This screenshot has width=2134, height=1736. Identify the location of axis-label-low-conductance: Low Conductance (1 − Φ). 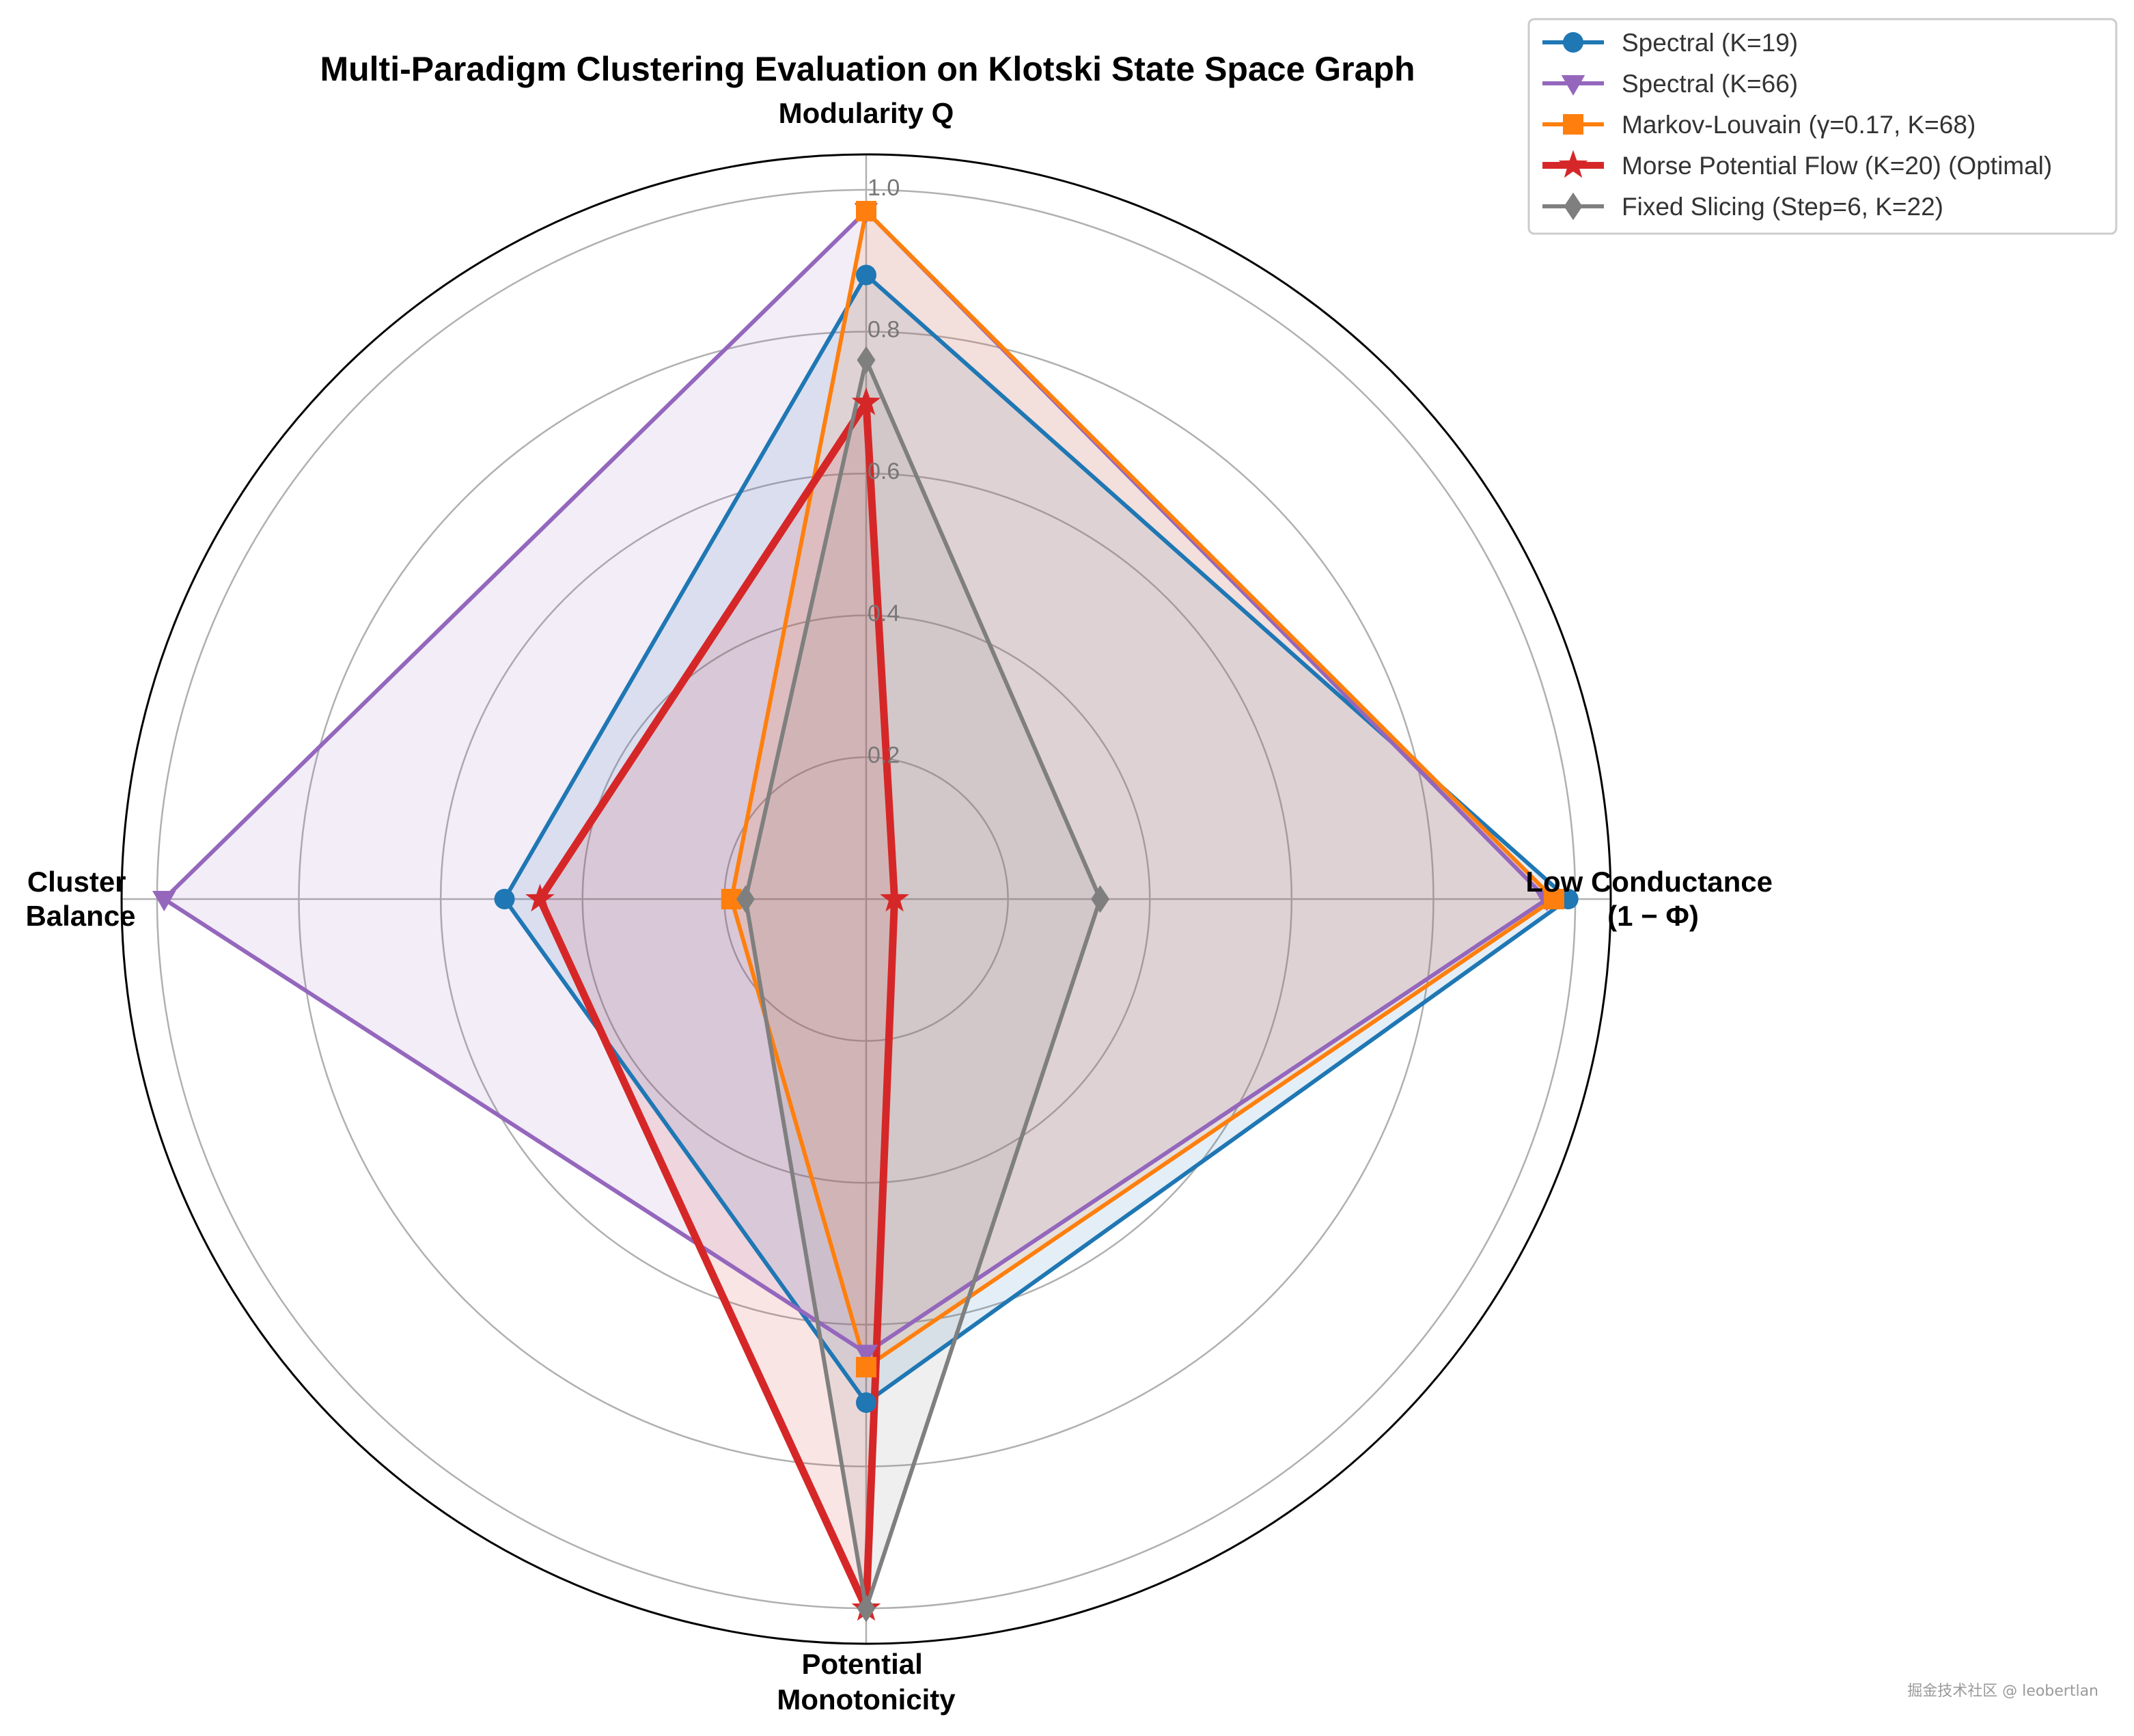
(1652, 899).